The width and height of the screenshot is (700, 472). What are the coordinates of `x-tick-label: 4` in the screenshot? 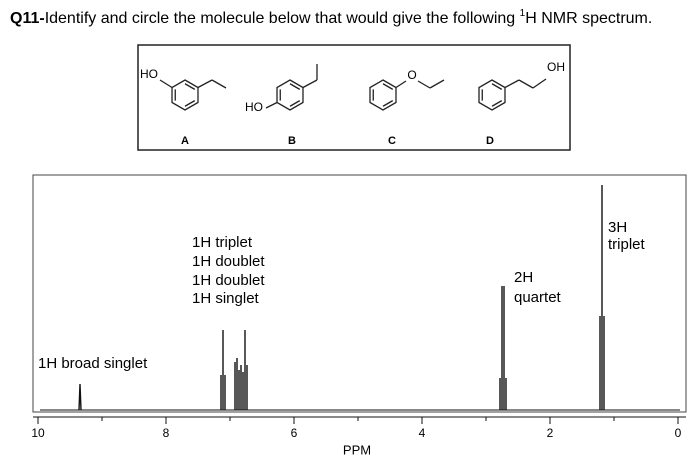 It's located at (422, 433).